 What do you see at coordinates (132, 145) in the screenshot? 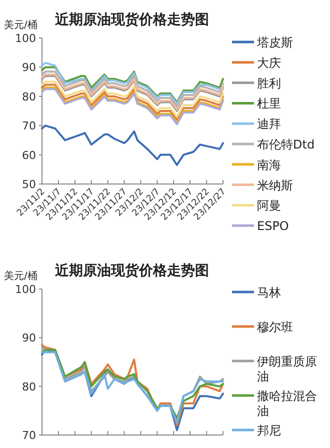
I see `line-series` at bounding box center [132, 145].